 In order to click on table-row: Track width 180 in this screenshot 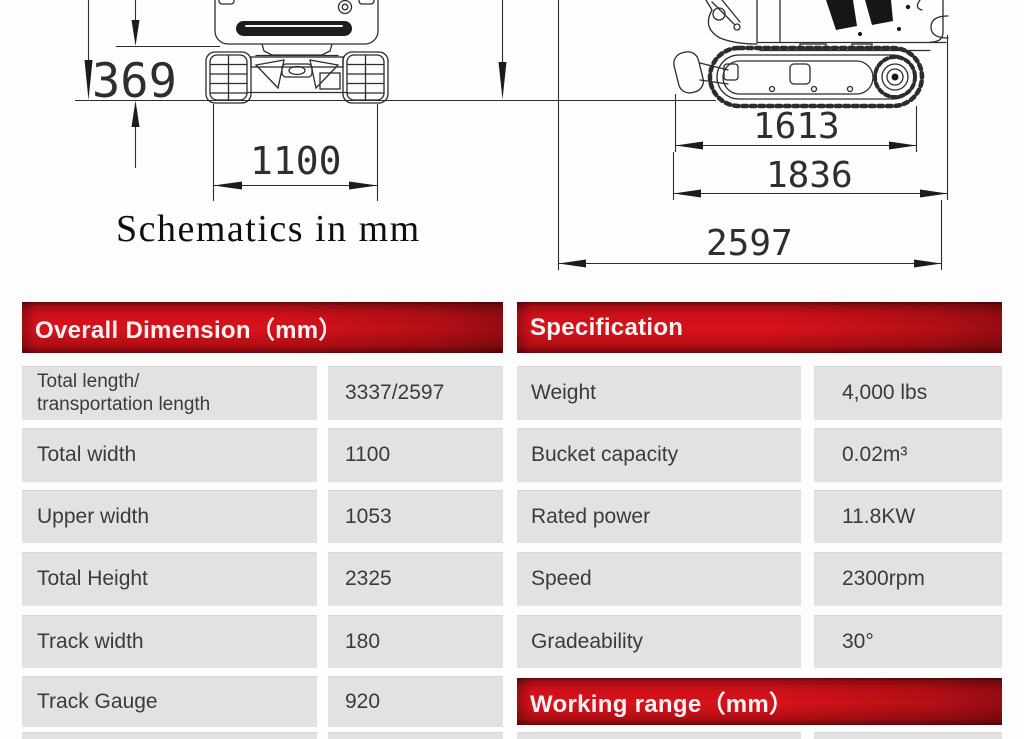, I will do `click(262, 641)`.